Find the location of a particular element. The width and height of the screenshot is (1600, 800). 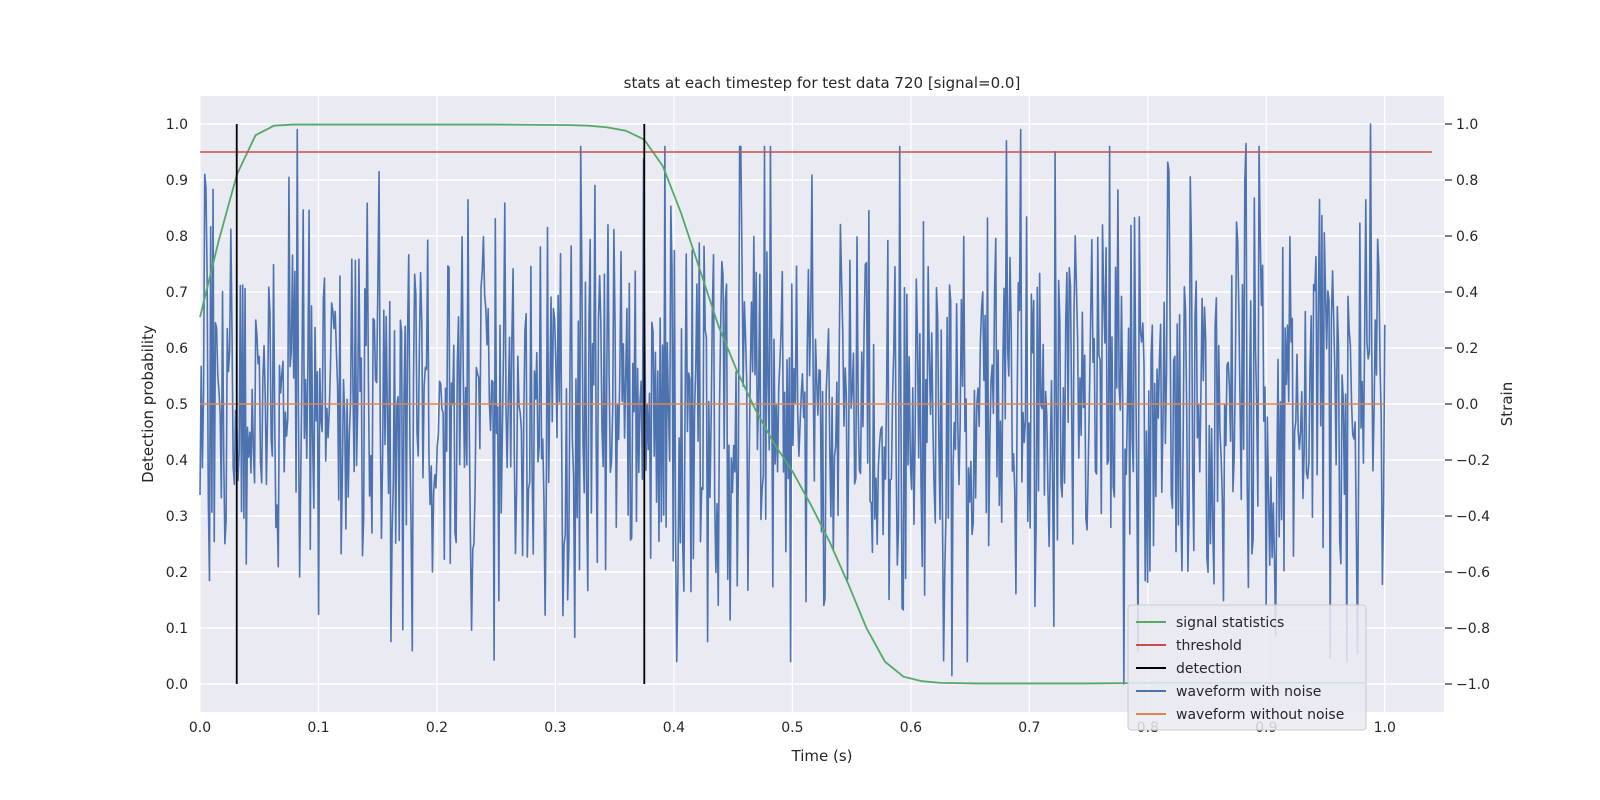

legend-box is located at coordinates (1247, 667).